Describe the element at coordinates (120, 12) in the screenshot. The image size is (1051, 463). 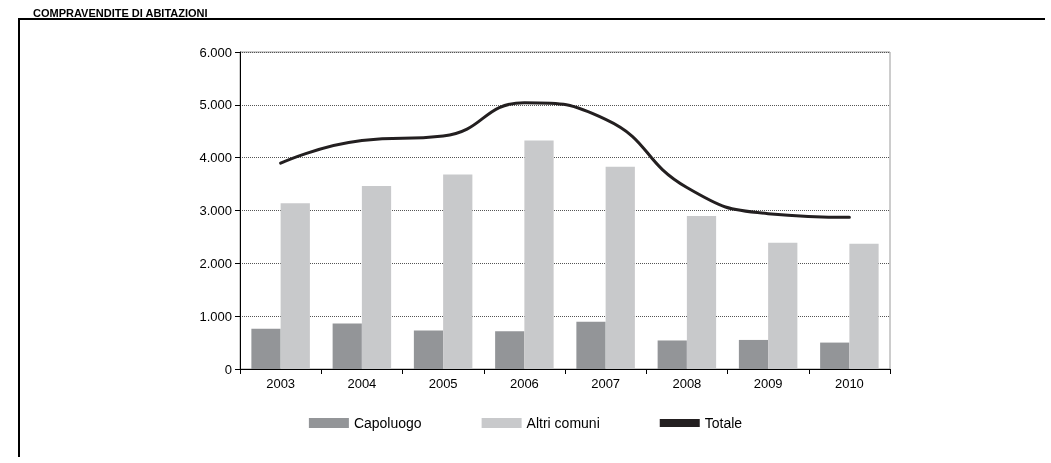
I see `text: COMPRAVENDITE DI ABITAZIONI` at that location.